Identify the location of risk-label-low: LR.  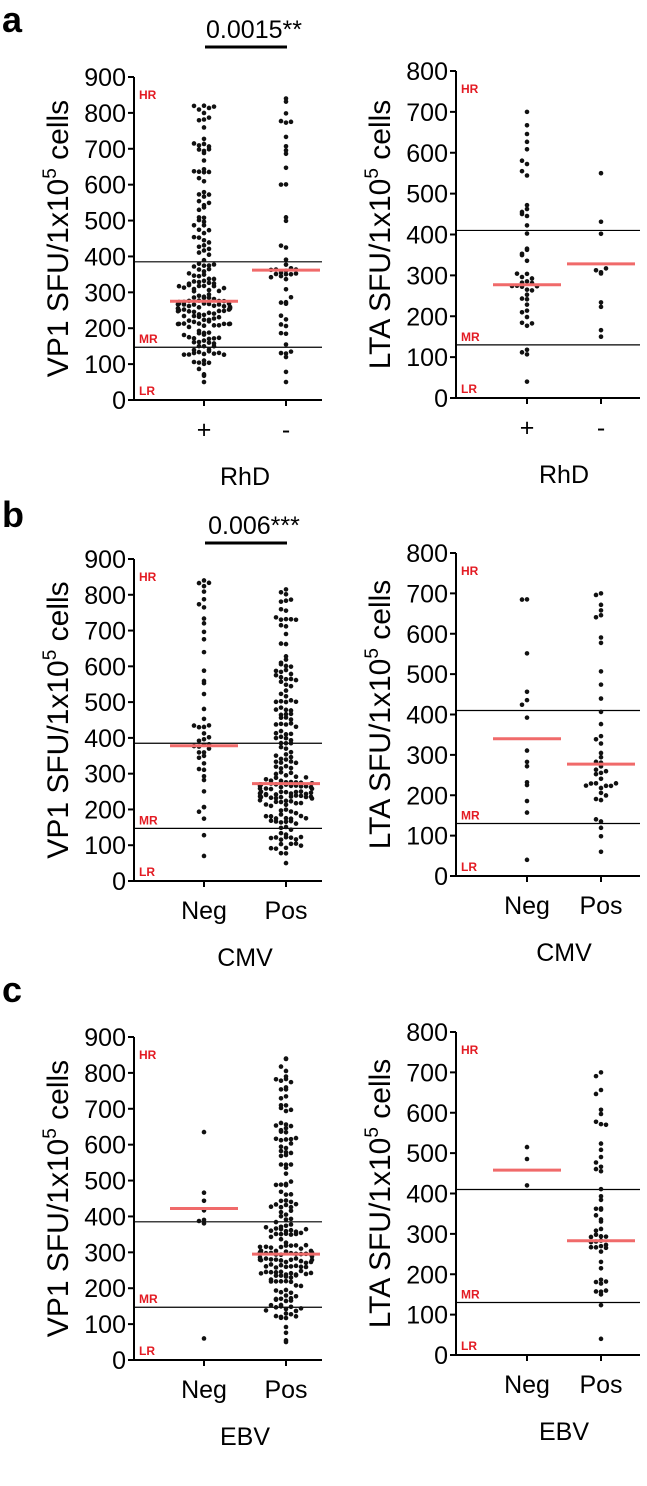
(469, 389).